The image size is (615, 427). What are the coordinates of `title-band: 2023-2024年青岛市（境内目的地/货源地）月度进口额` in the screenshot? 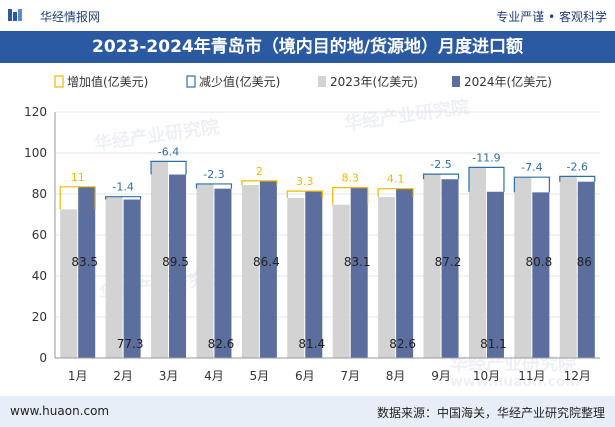 It's located at (307, 47).